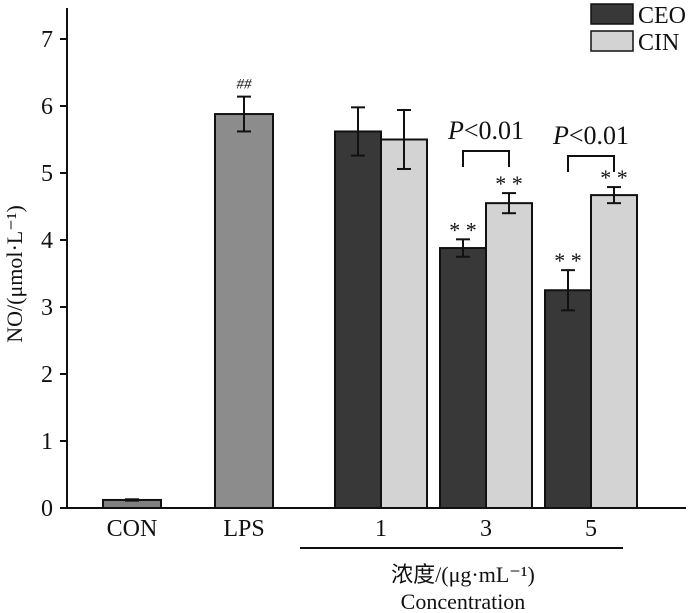 The width and height of the screenshot is (700, 613). I want to click on legend-label-cin: CIN, so click(658, 43).